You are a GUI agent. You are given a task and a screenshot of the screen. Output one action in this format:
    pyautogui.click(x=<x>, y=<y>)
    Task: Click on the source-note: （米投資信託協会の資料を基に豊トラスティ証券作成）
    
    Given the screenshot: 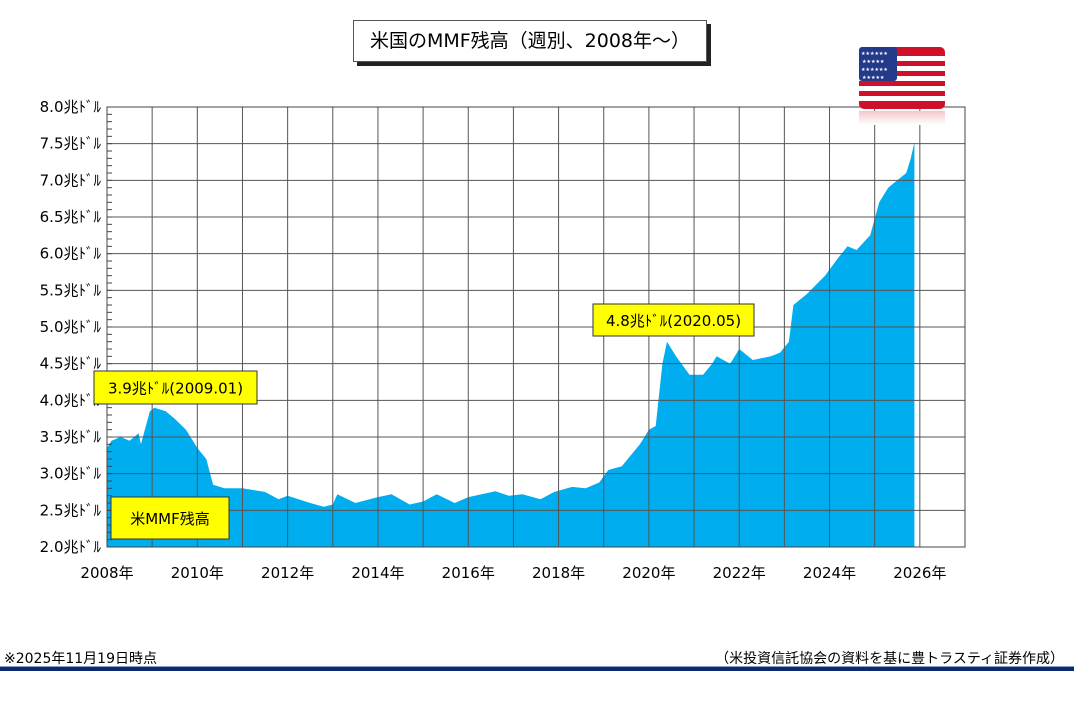 What is the action you would take?
    pyautogui.click(x=889, y=659)
    